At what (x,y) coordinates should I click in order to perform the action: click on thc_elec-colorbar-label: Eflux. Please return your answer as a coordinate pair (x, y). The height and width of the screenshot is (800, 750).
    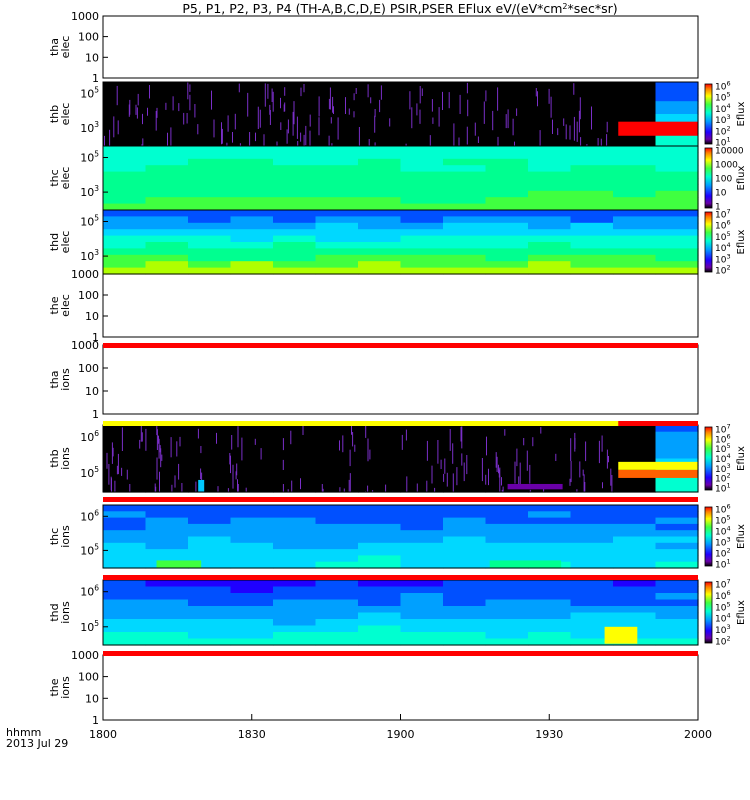
    Looking at the image, I should click on (741, 177).